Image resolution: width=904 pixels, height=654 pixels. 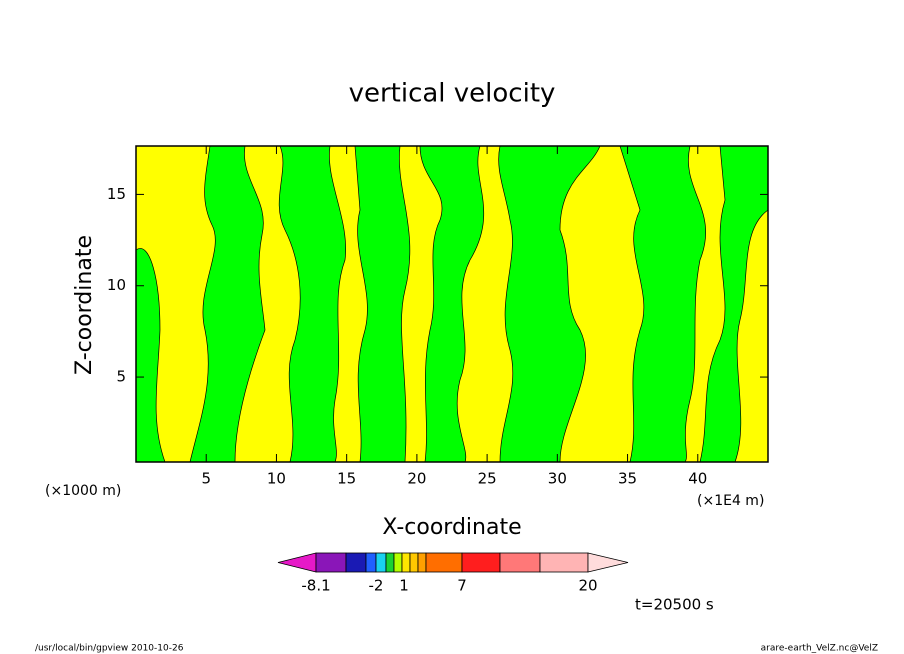 I want to click on footer-right: arare-earth_VelZ.nc@VelZ, so click(x=819, y=649).